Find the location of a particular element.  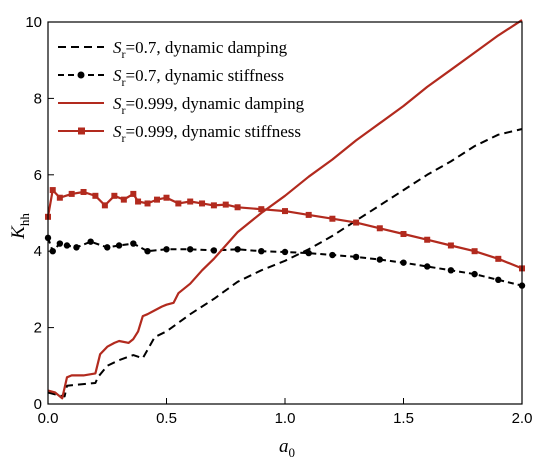

x-tick-label: 1.5 is located at coordinates (403, 418).